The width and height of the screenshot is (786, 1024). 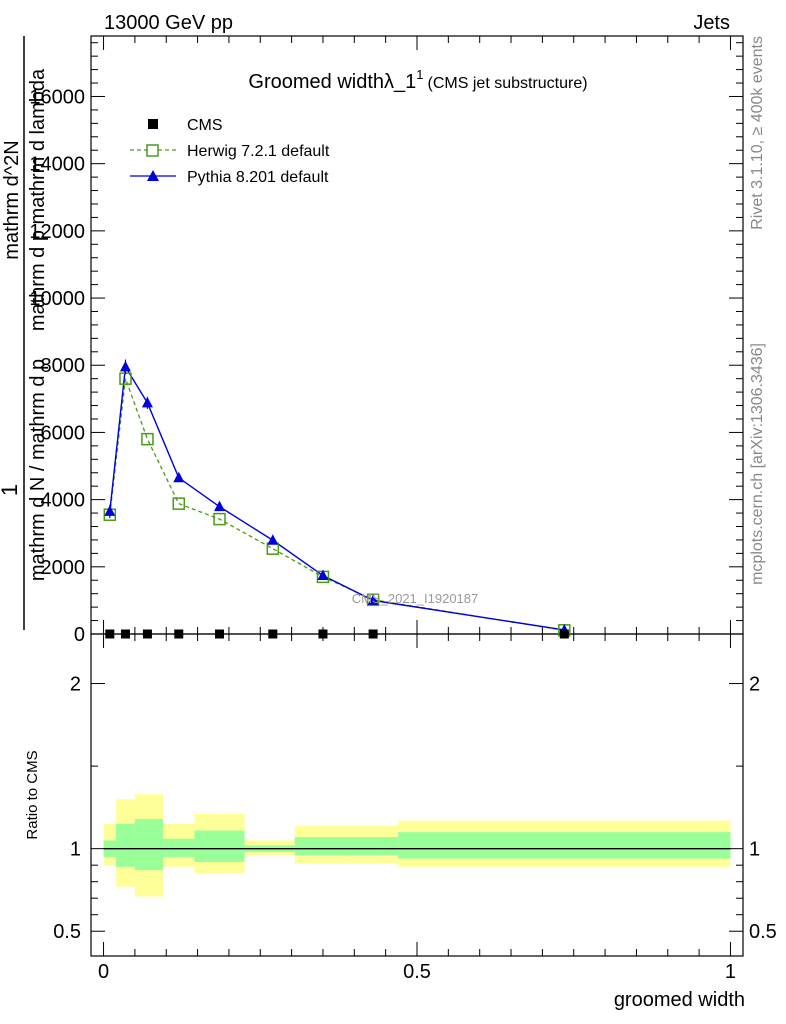 I want to click on main-ylabel-inner-numerator: mathrm d^2N, so click(x=12, y=199).